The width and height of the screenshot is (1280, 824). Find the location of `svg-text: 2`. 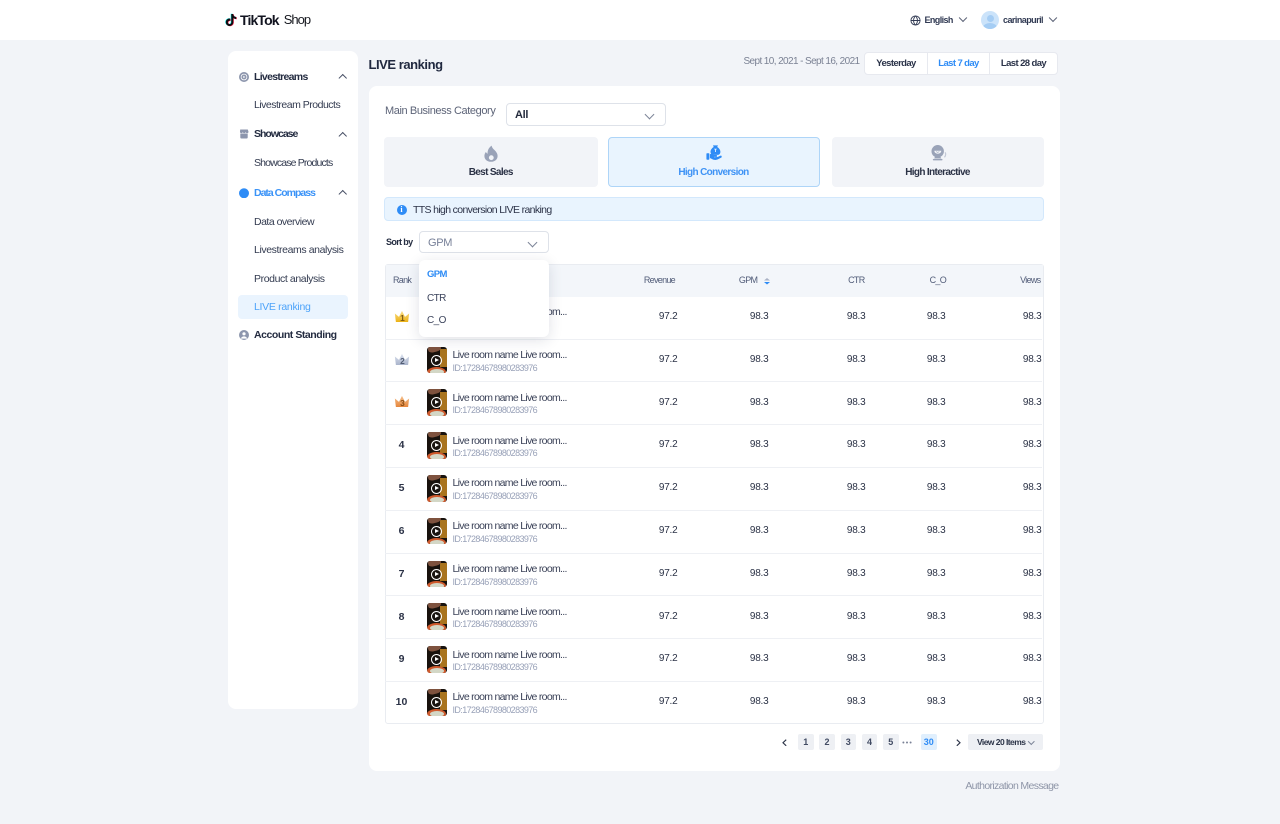

svg-text: 2 is located at coordinates (402, 361).